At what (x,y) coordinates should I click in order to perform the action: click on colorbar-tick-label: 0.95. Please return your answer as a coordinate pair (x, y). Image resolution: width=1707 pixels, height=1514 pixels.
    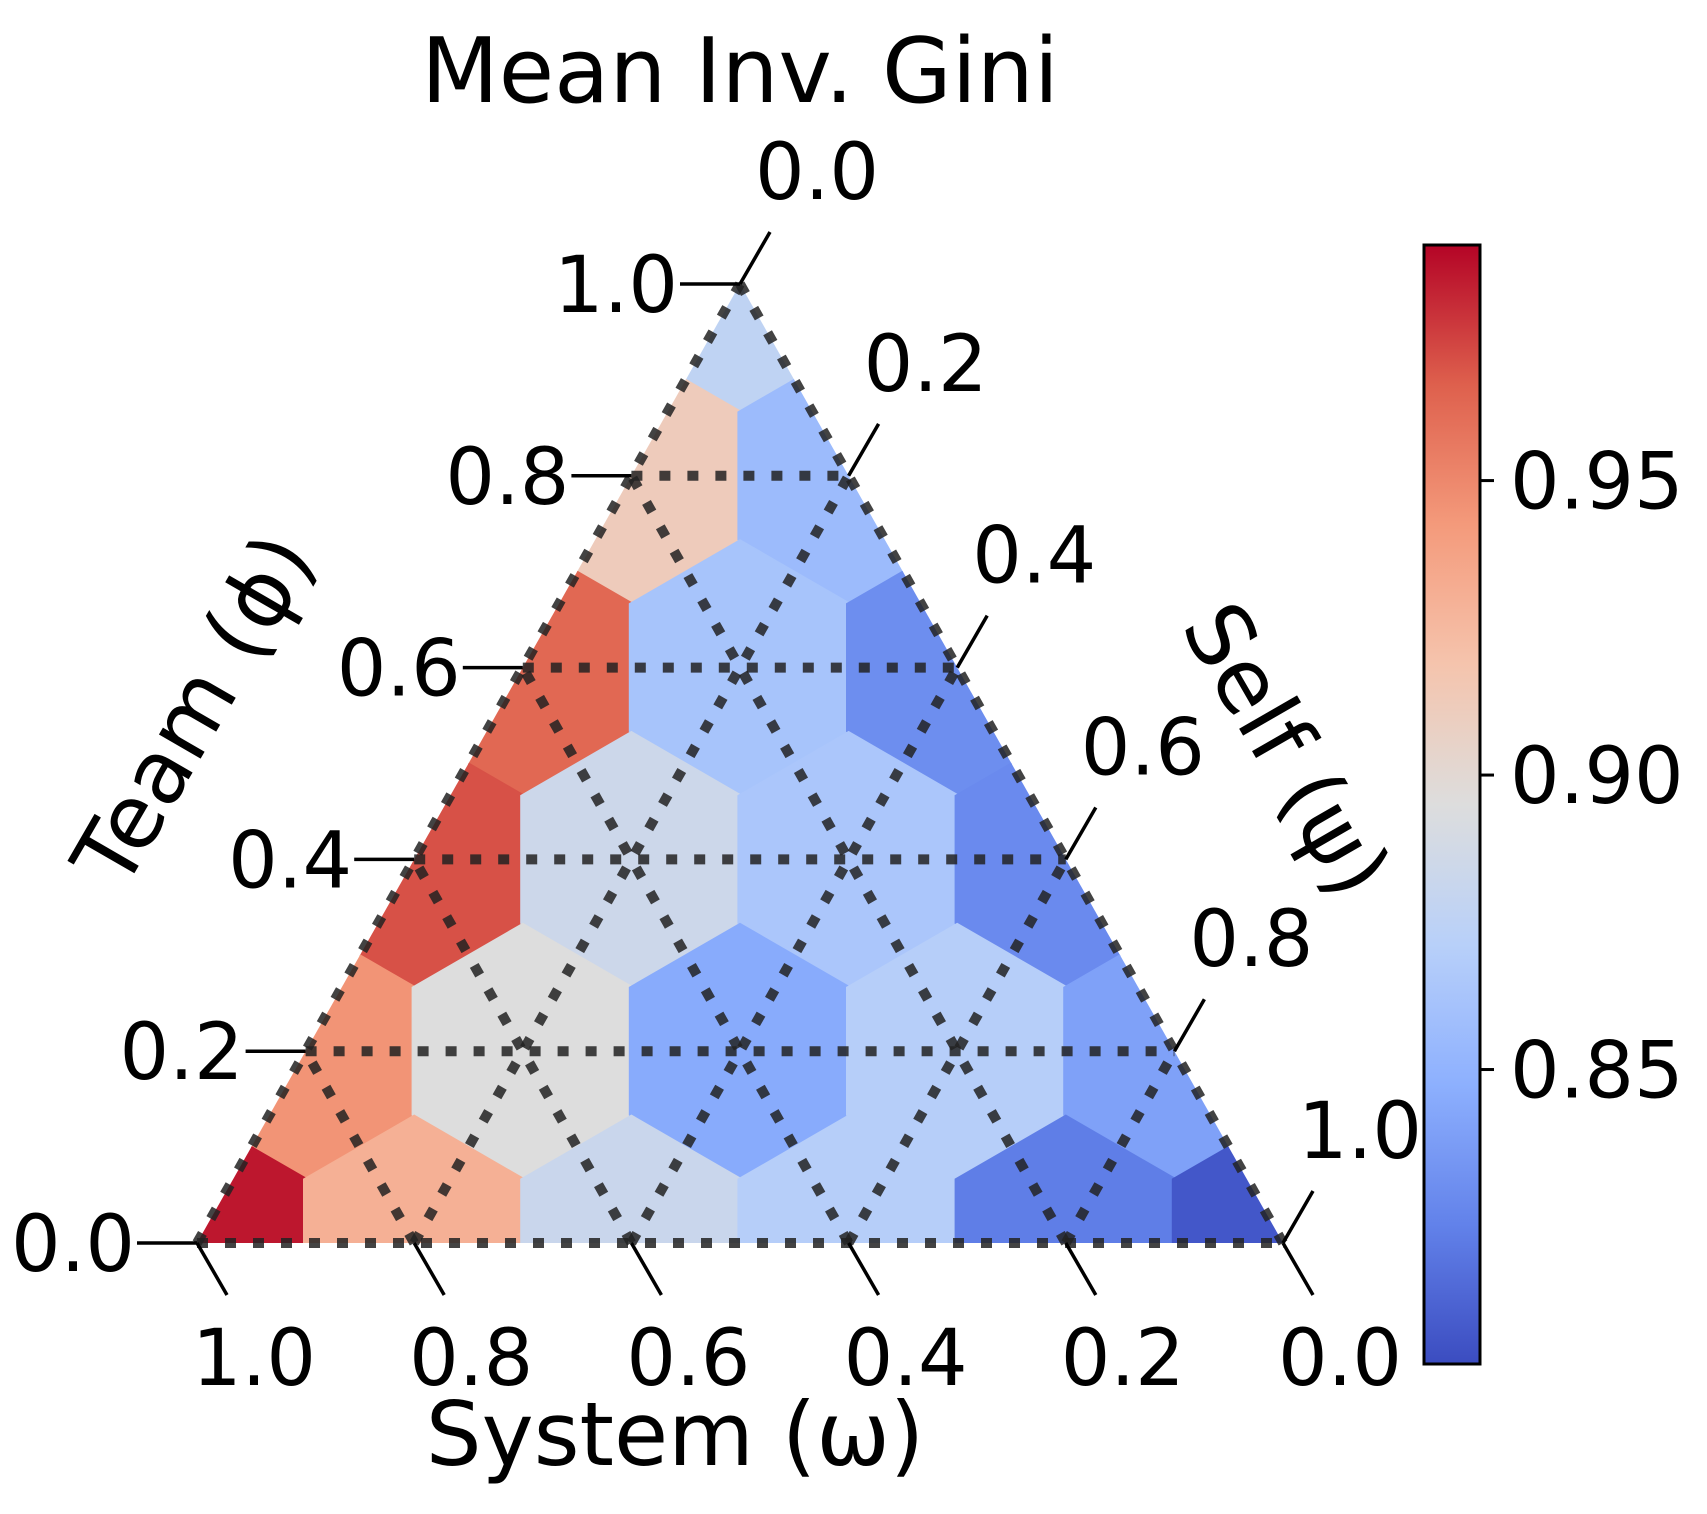
    Looking at the image, I should click on (1597, 483).